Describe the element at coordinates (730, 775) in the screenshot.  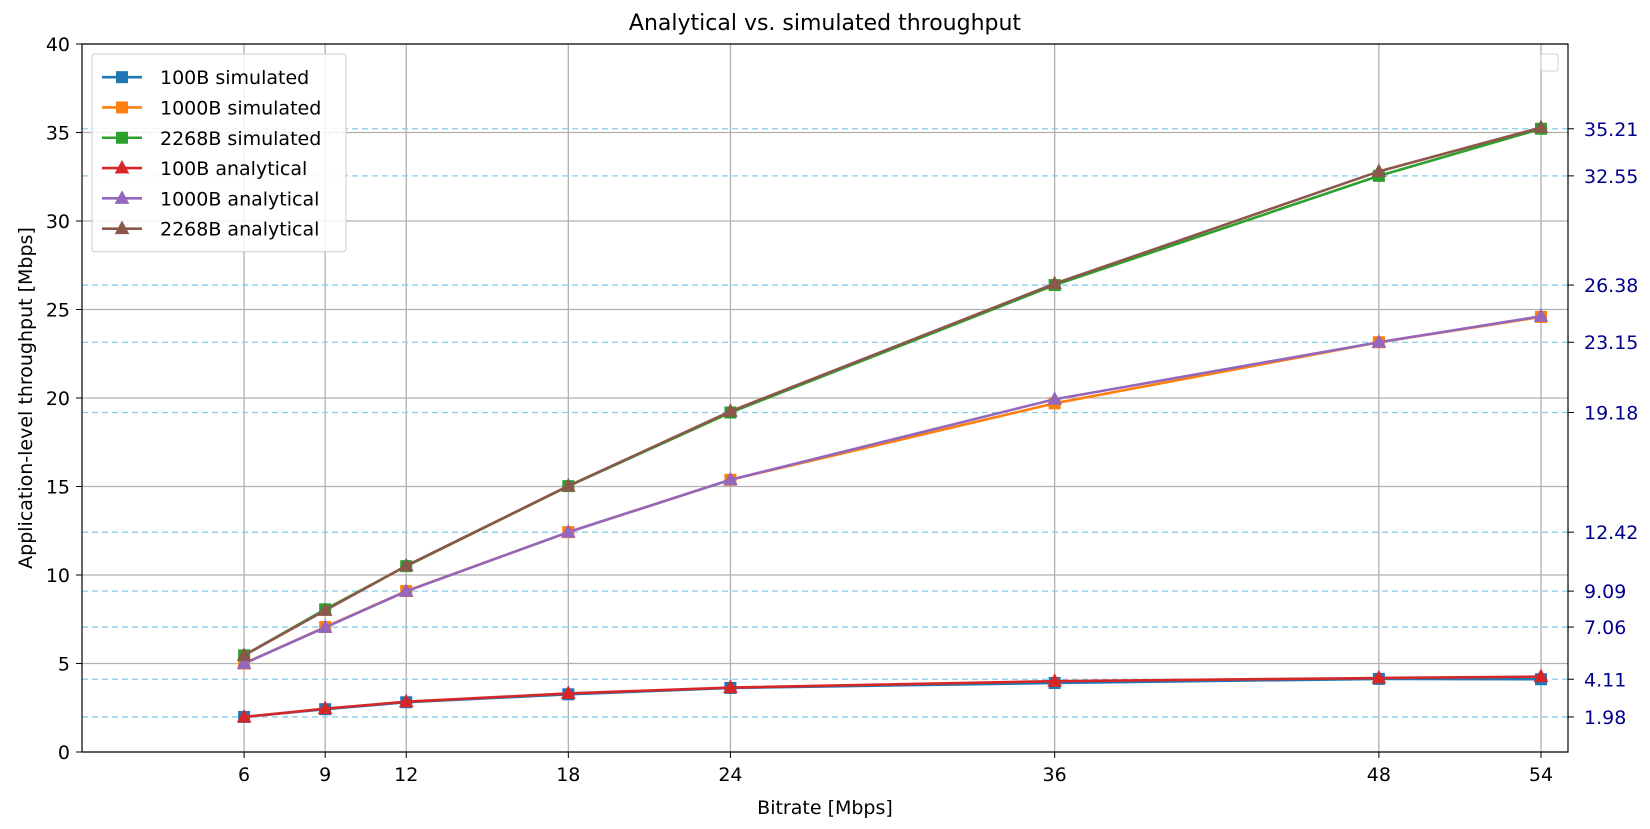
I see `x-tick-label: 24` at that location.